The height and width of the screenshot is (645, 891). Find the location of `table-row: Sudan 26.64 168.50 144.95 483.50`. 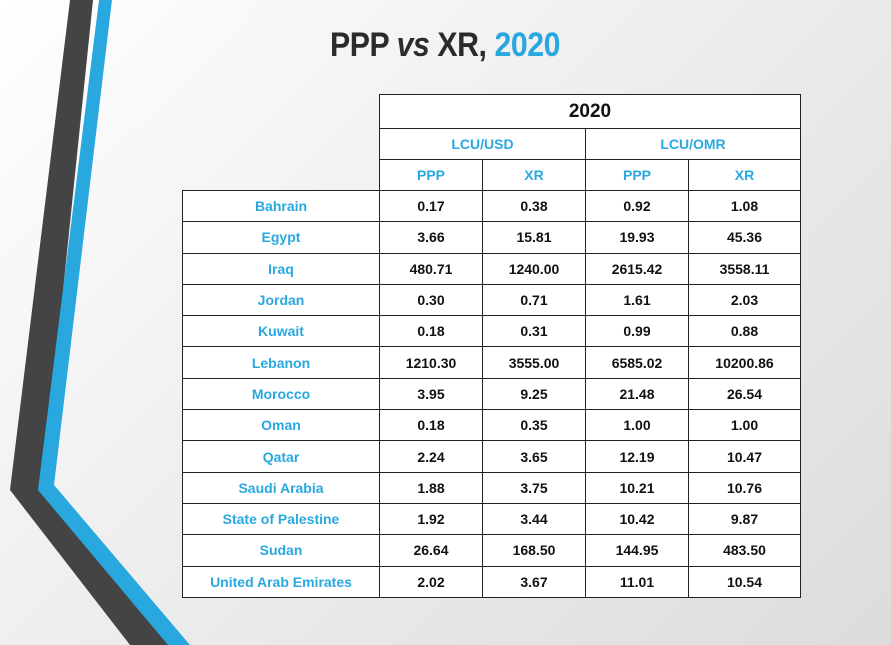

table-row: Sudan 26.64 168.50 144.95 483.50 is located at coordinates (491, 550).